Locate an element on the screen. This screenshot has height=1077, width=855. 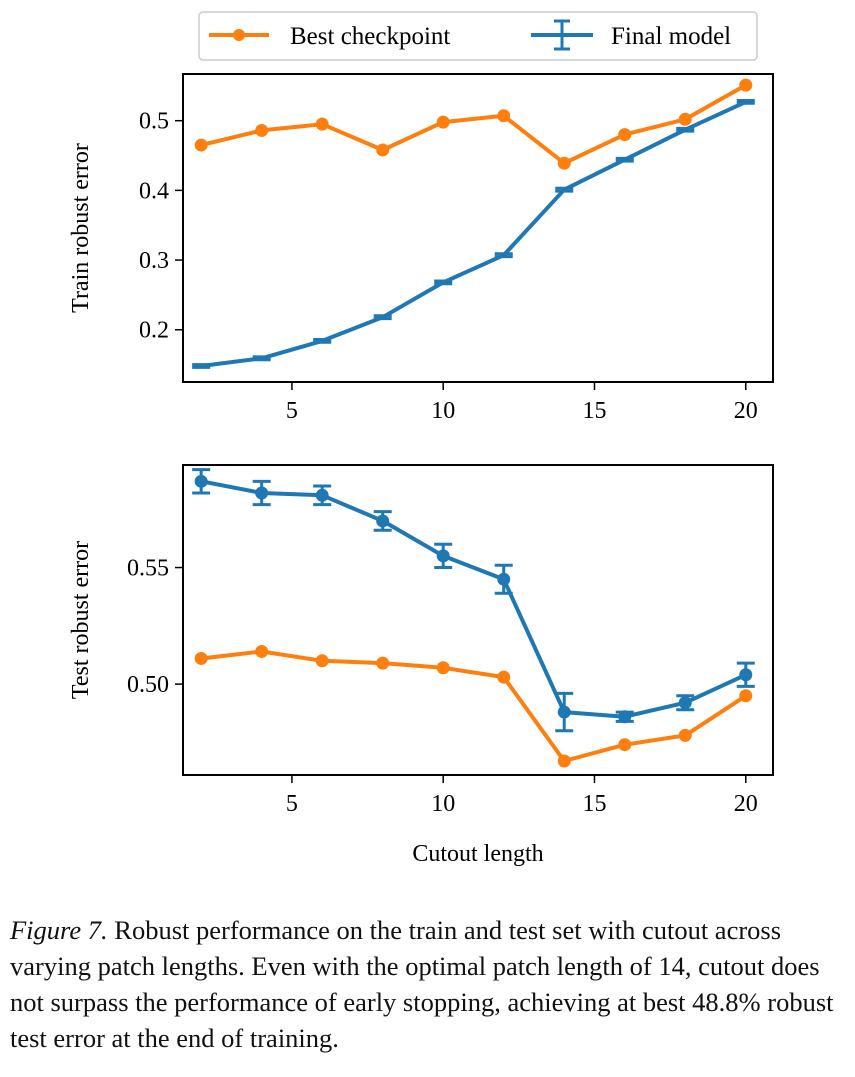
train-y-tick-label: 0.2 is located at coordinates (154, 331).